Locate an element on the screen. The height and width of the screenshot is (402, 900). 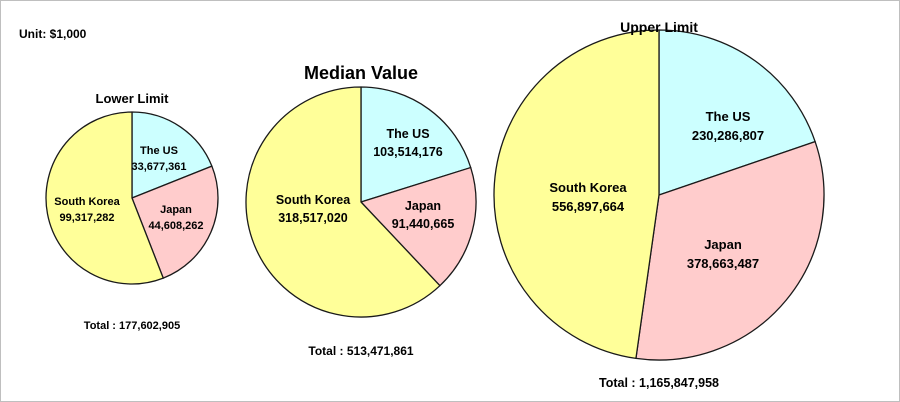
slice-label-lower-limit-south-korea: South Korea is located at coordinates (87, 202).